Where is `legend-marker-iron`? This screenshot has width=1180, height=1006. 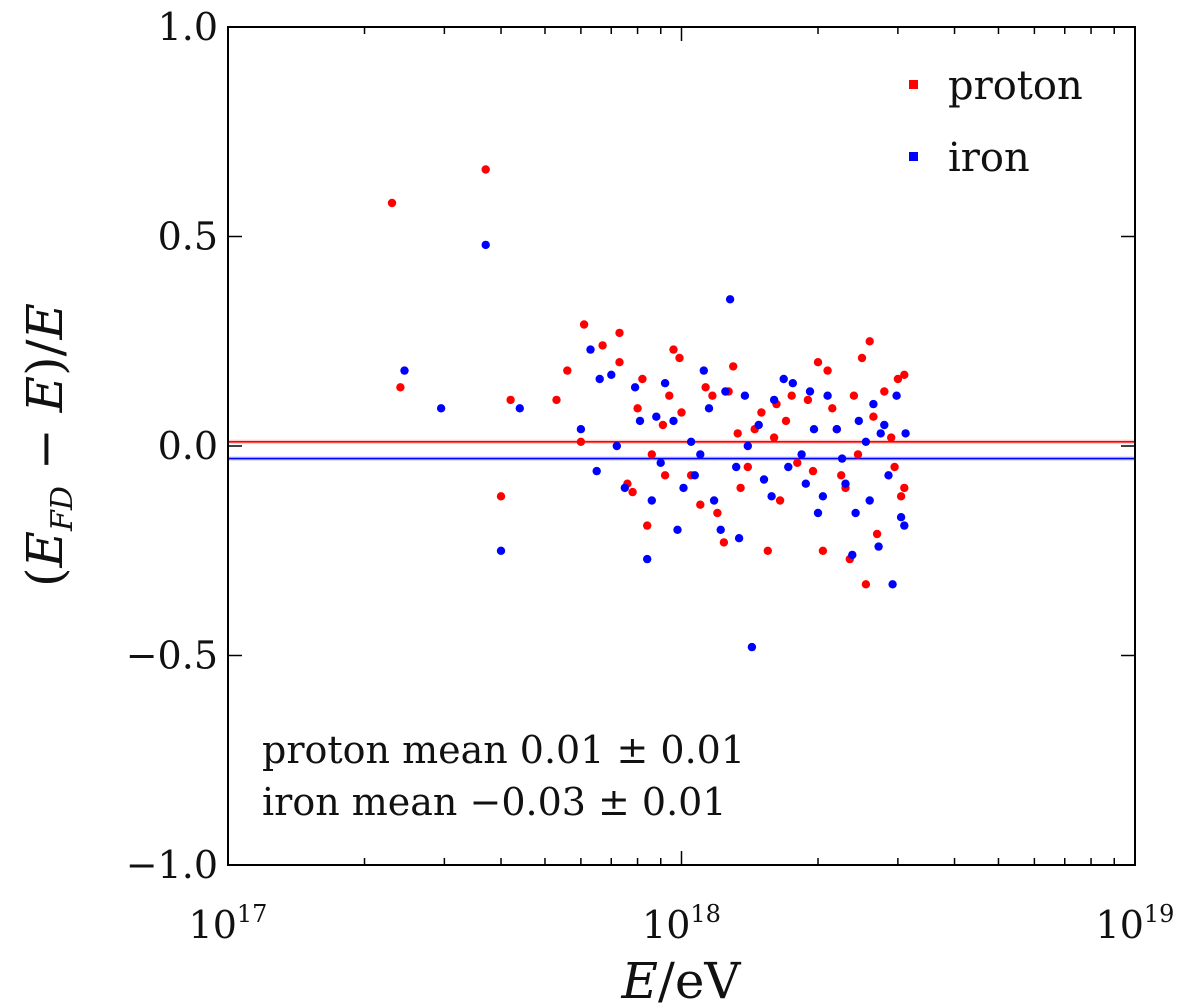
legend-marker-iron is located at coordinates (913, 156).